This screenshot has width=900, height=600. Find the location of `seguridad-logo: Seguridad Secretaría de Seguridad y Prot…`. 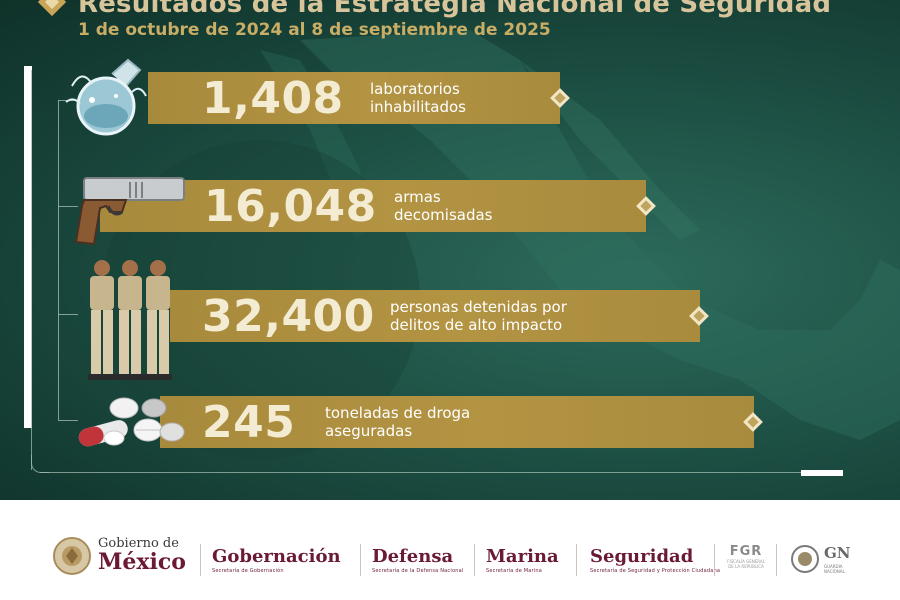

seguridad-logo: Seguridad Secretaría de Seguridad y Prot… is located at coordinates (655, 560).